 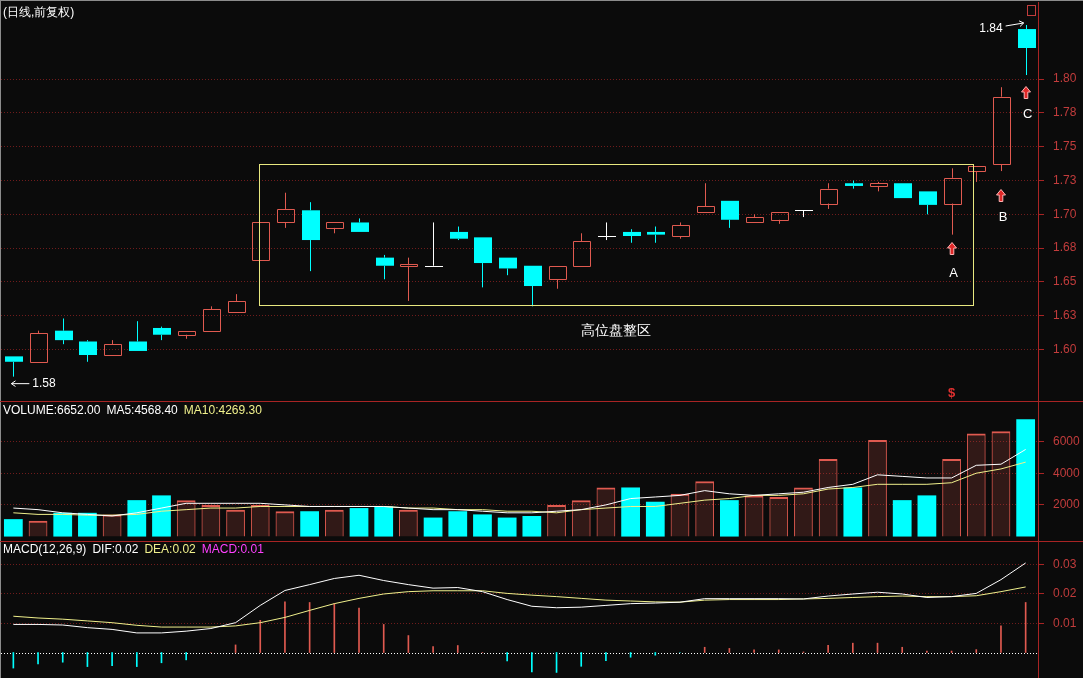 What do you see at coordinates (954, 273) in the screenshot?
I see `annotation: A` at bounding box center [954, 273].